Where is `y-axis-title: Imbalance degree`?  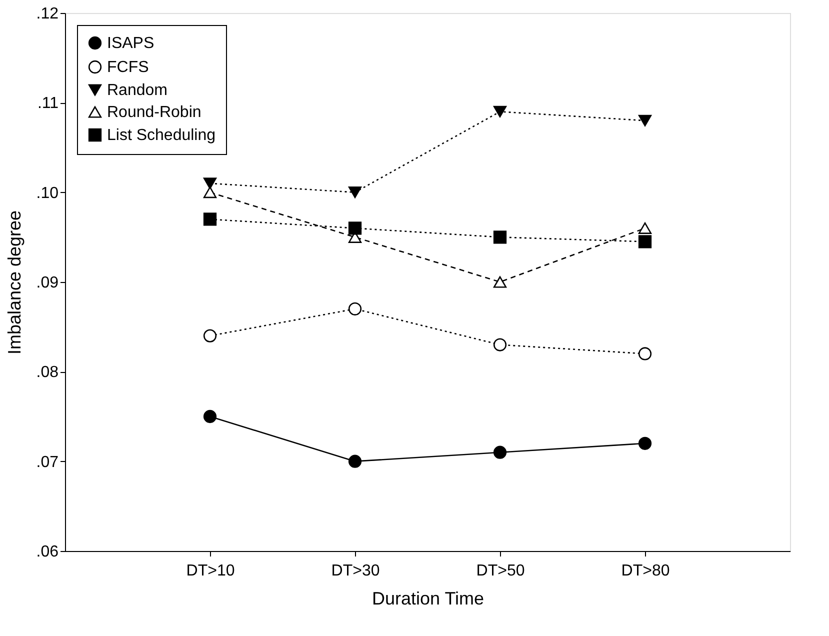 y-axis-title: Imbalance degree is located at coordinates (14, 282).